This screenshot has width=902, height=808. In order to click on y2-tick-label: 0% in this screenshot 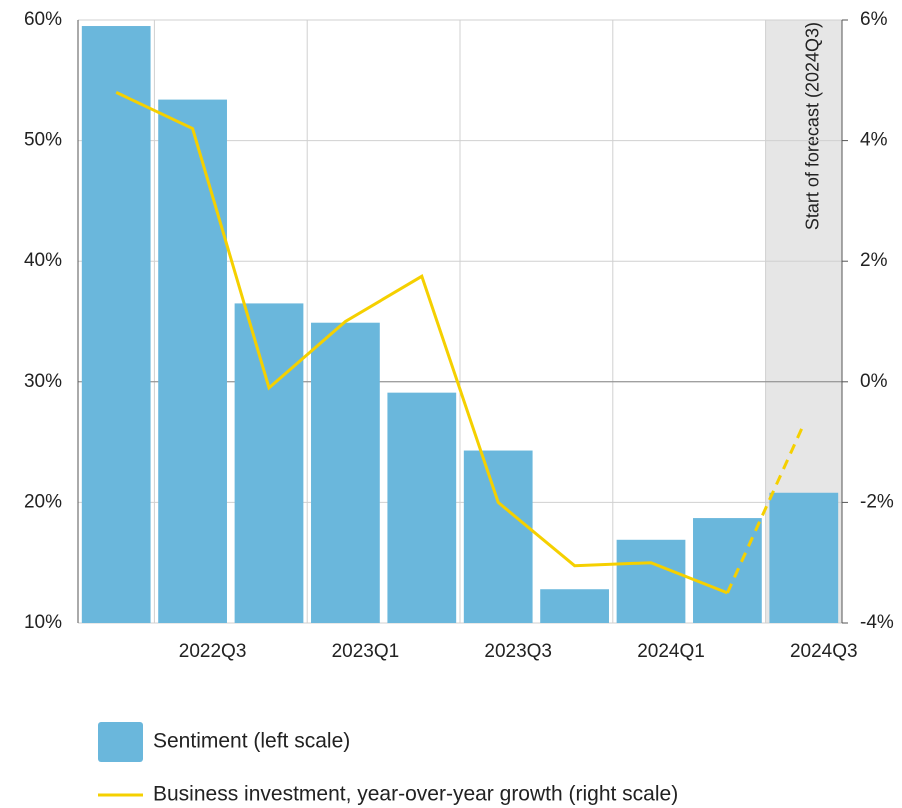, I will do `click(874, 381)`.